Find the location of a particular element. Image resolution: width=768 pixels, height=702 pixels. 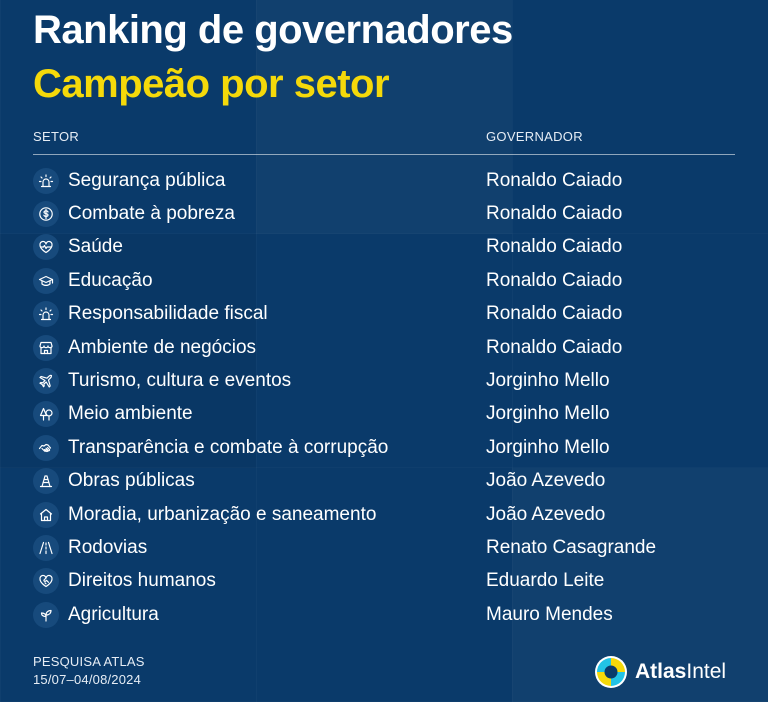

table-row: Ambiente de negócios Ronaldo Caiado is located at coordinates (384, 347).